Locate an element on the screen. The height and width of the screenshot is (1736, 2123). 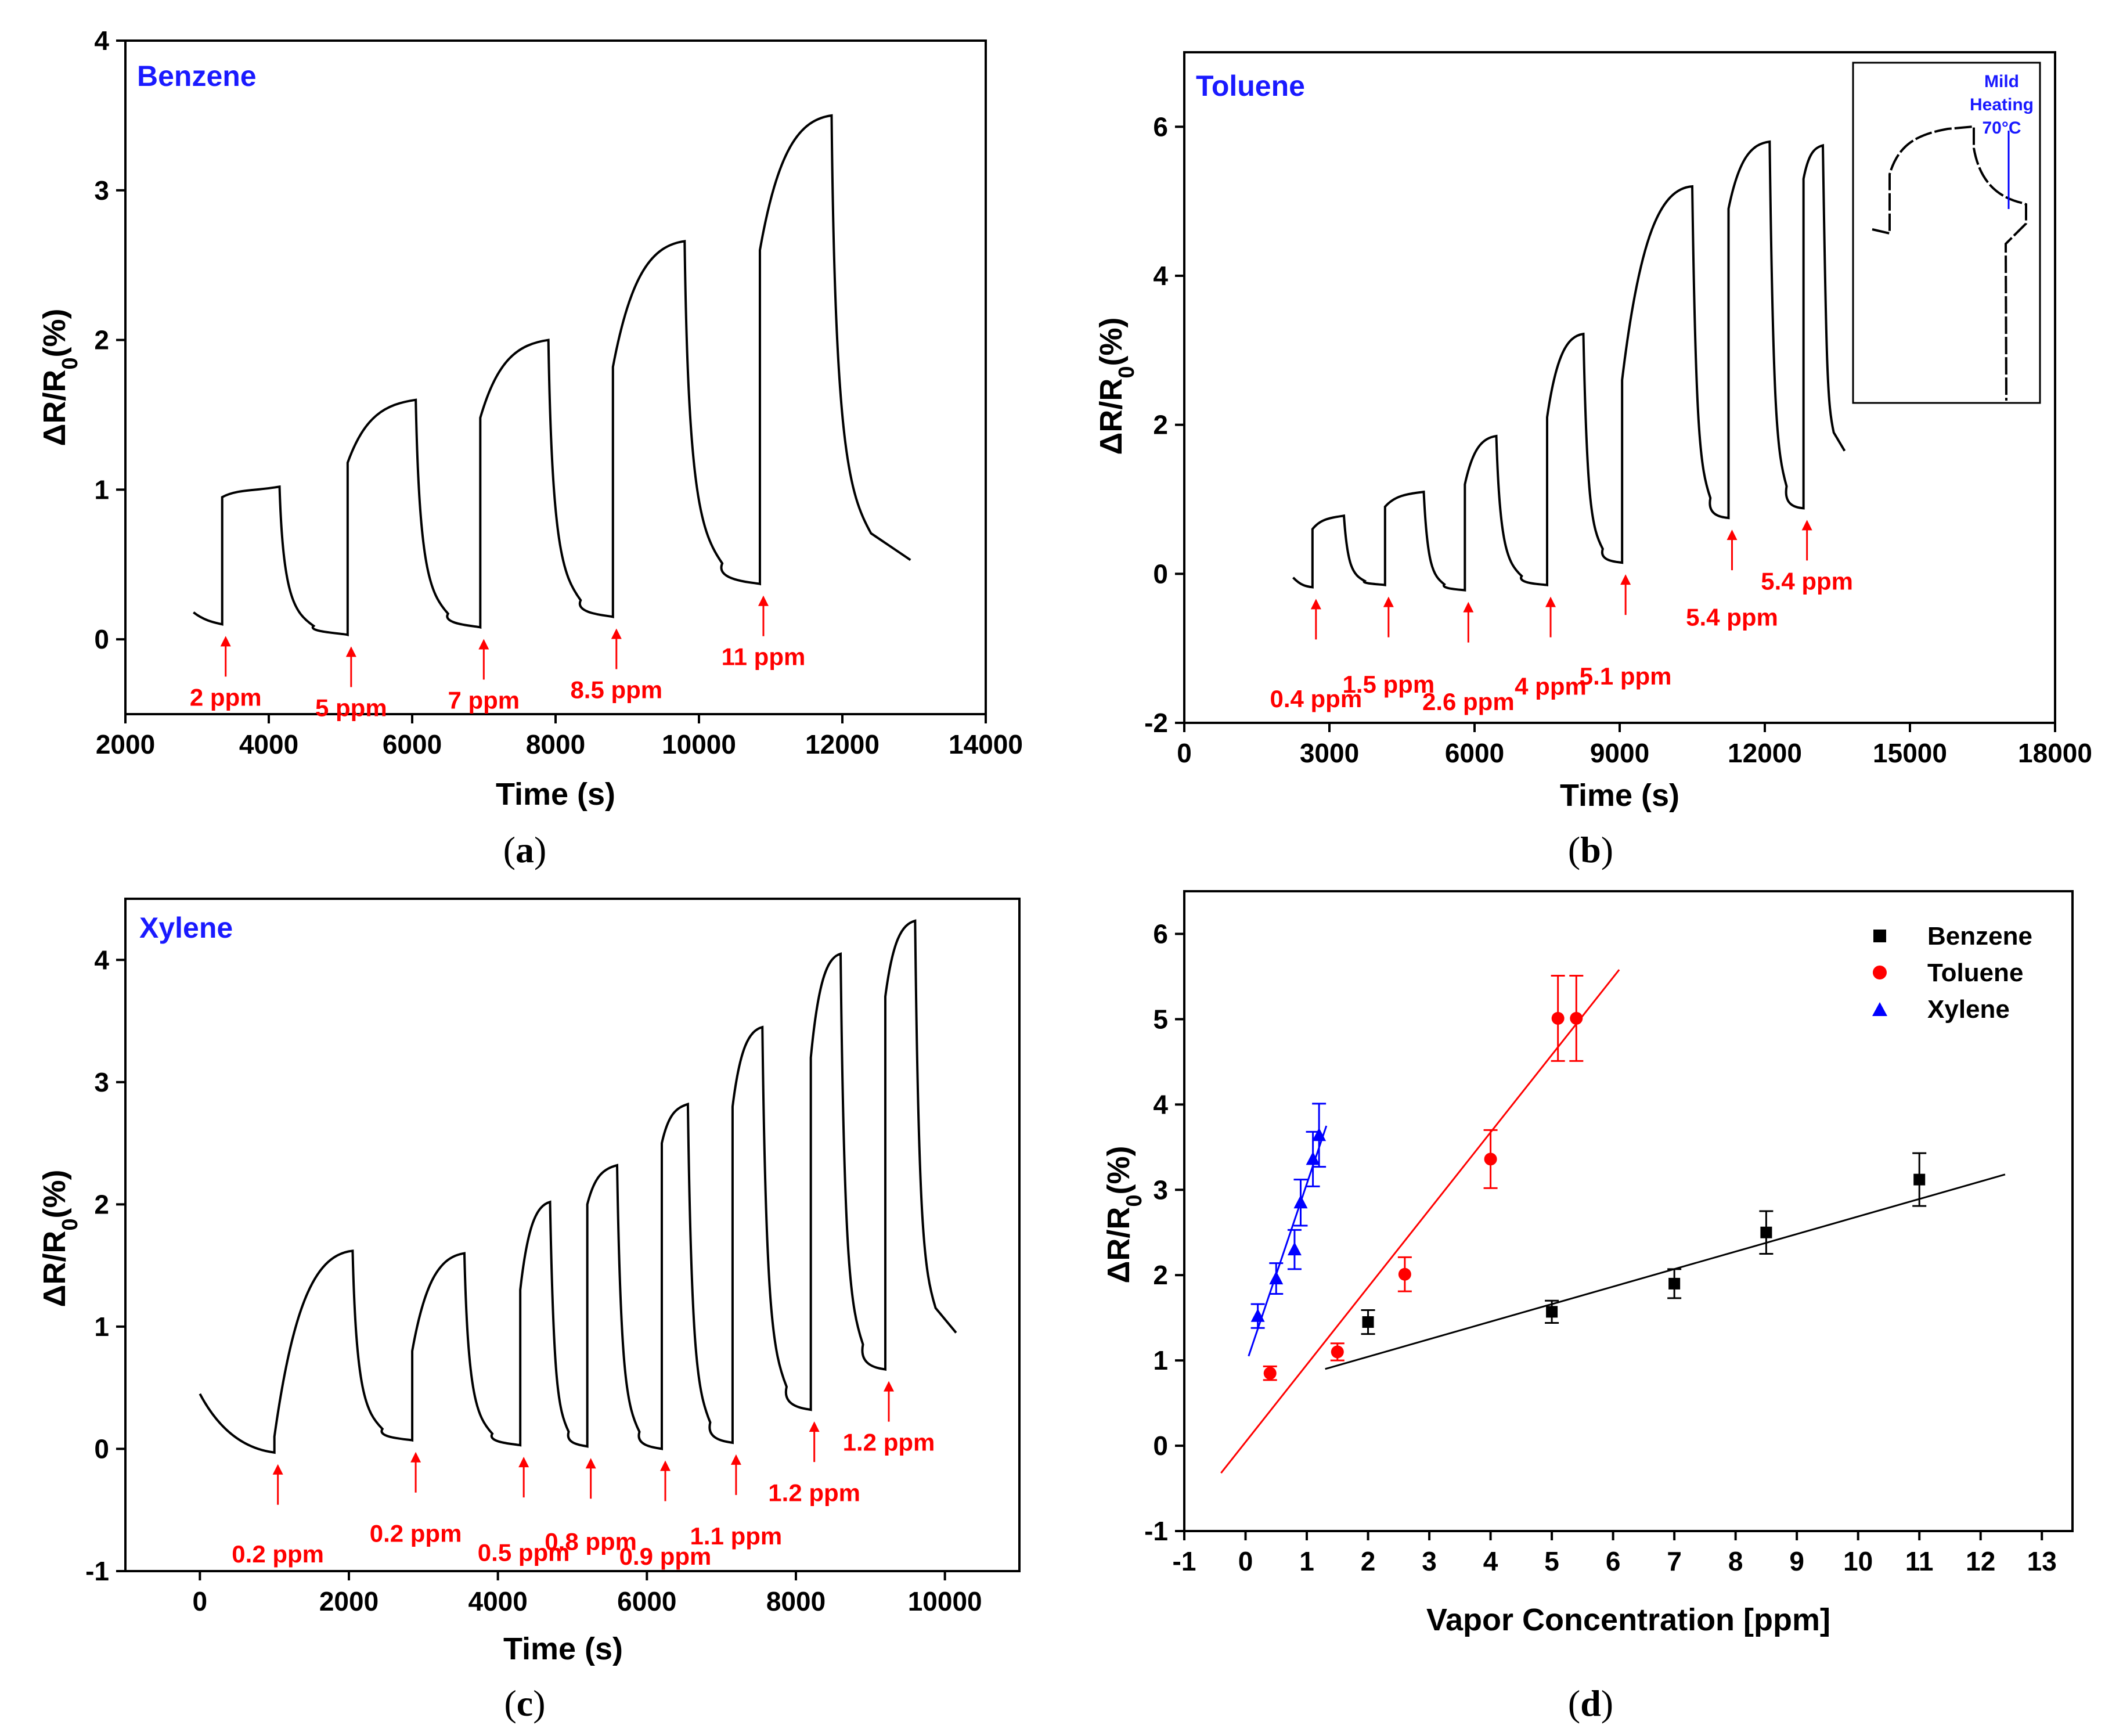
legend-label-toluene: Toluene is located at coordinates (1975, 973).